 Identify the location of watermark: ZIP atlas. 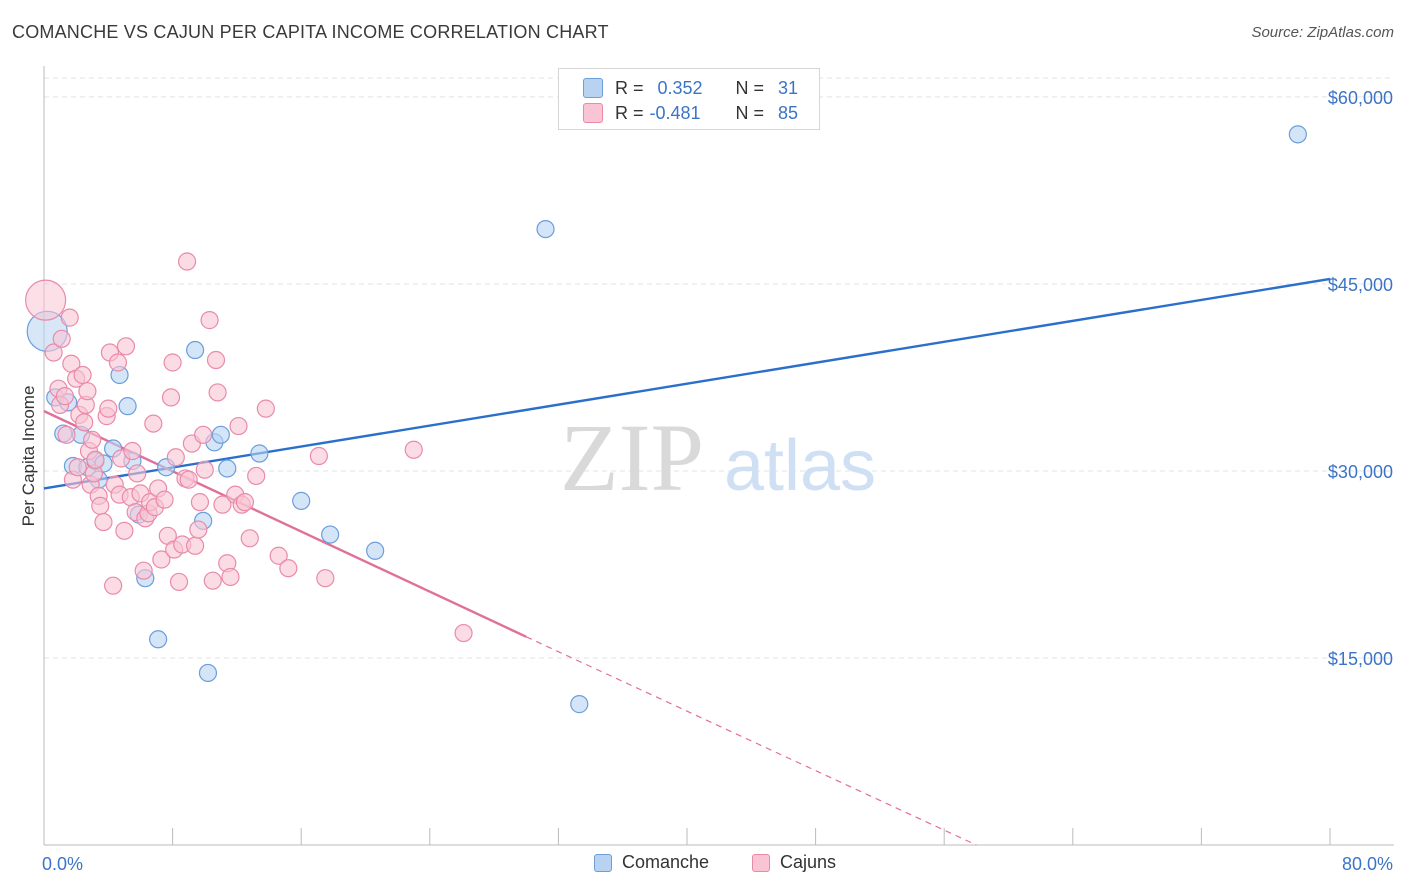
(718, 457).